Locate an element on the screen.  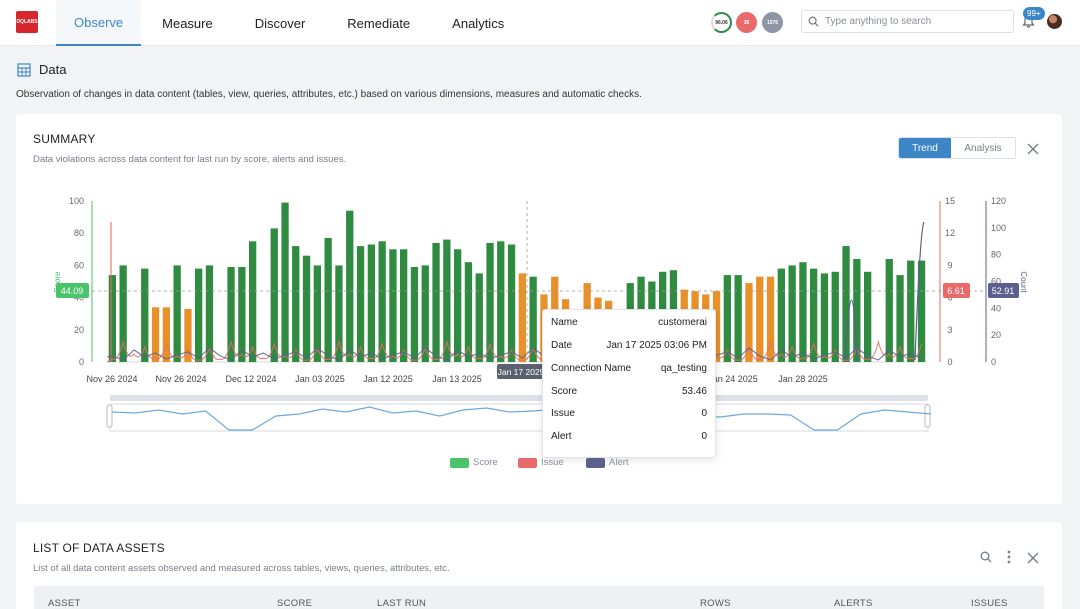
issue-count-pill: 36 is located at coordinates (746, 22).